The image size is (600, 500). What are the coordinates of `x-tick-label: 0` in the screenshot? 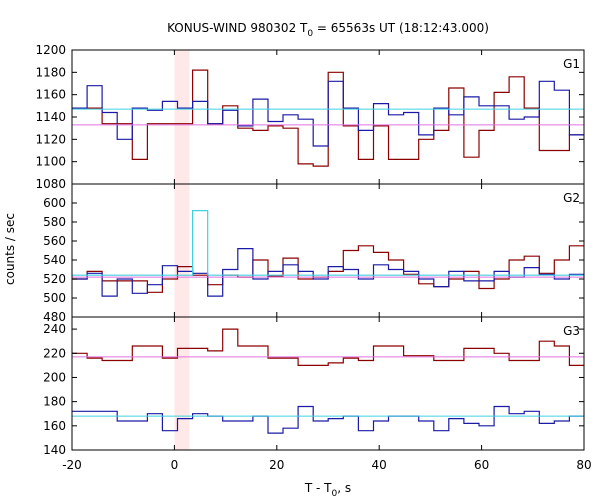 It's located at (175, 465).